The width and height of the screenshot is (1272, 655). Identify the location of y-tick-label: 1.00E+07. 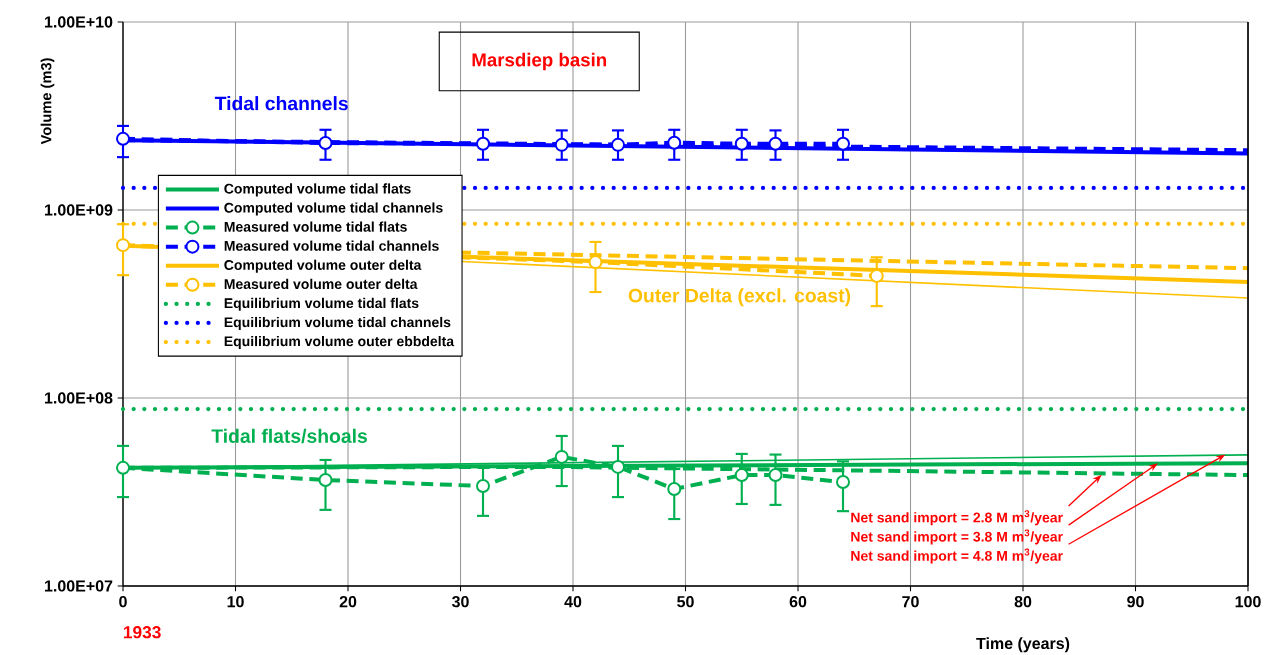
(79, 586).